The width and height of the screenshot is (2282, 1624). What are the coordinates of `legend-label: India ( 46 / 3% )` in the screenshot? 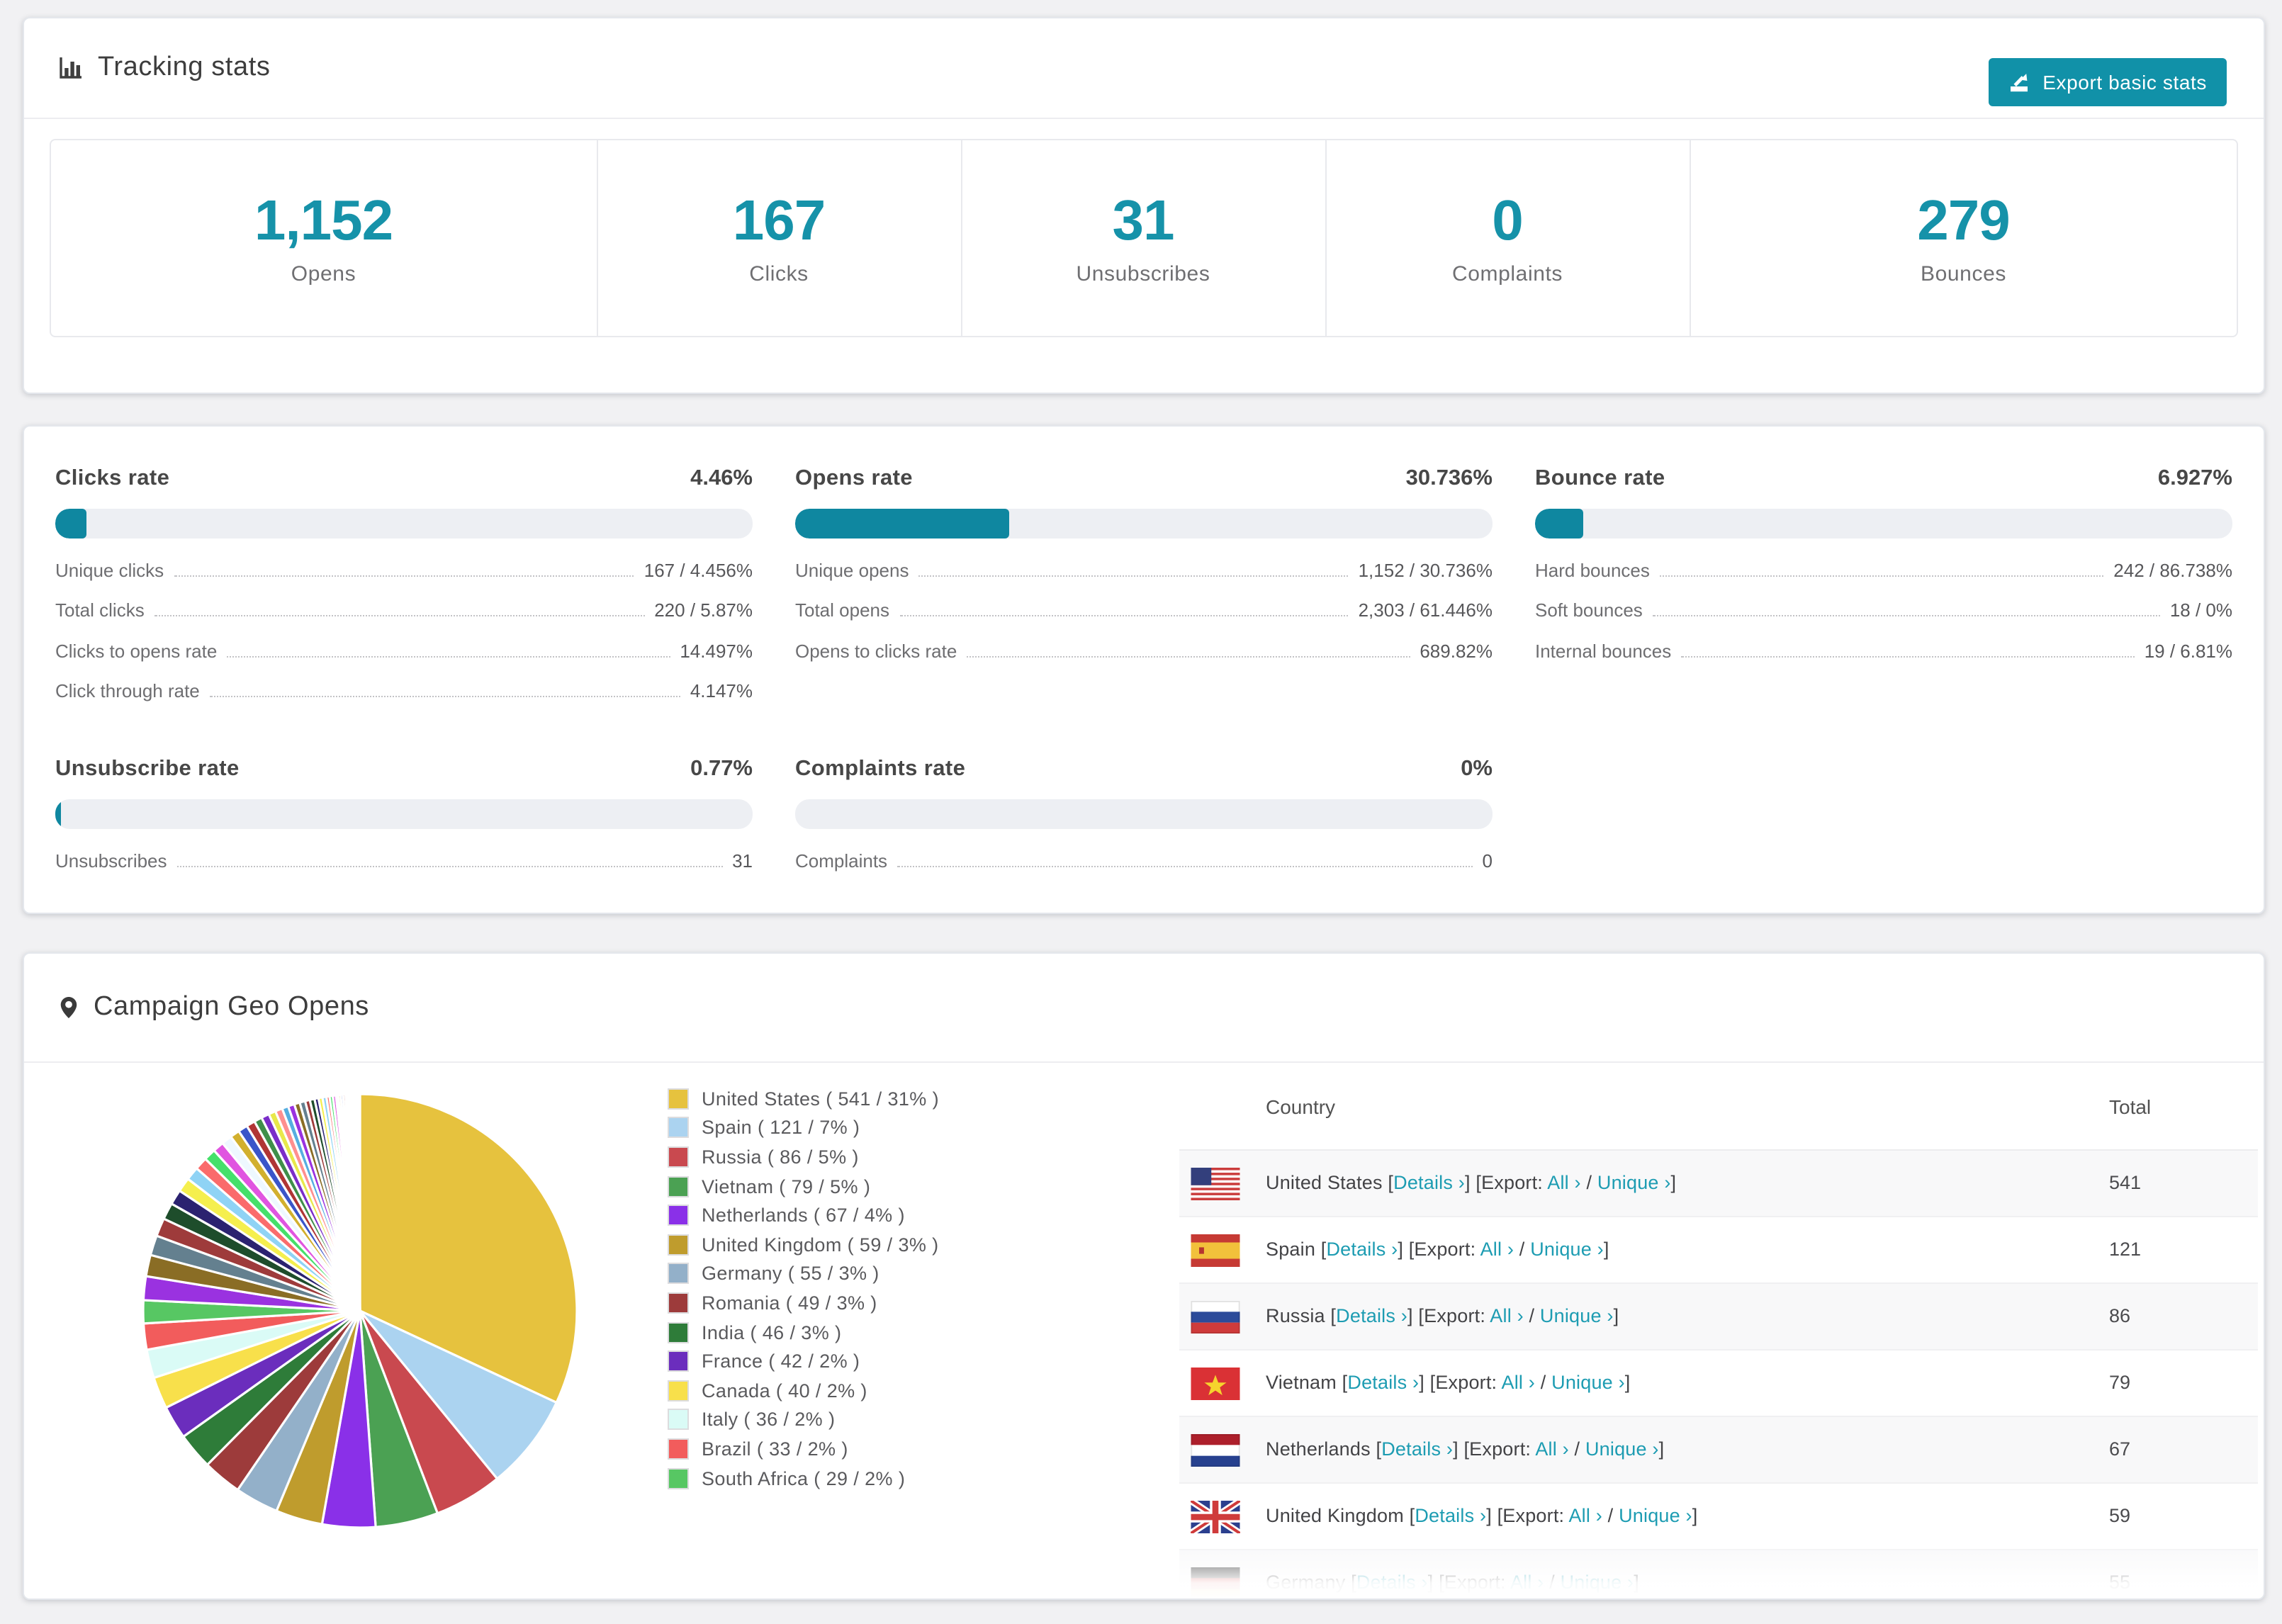 It's located at (772, 1332).